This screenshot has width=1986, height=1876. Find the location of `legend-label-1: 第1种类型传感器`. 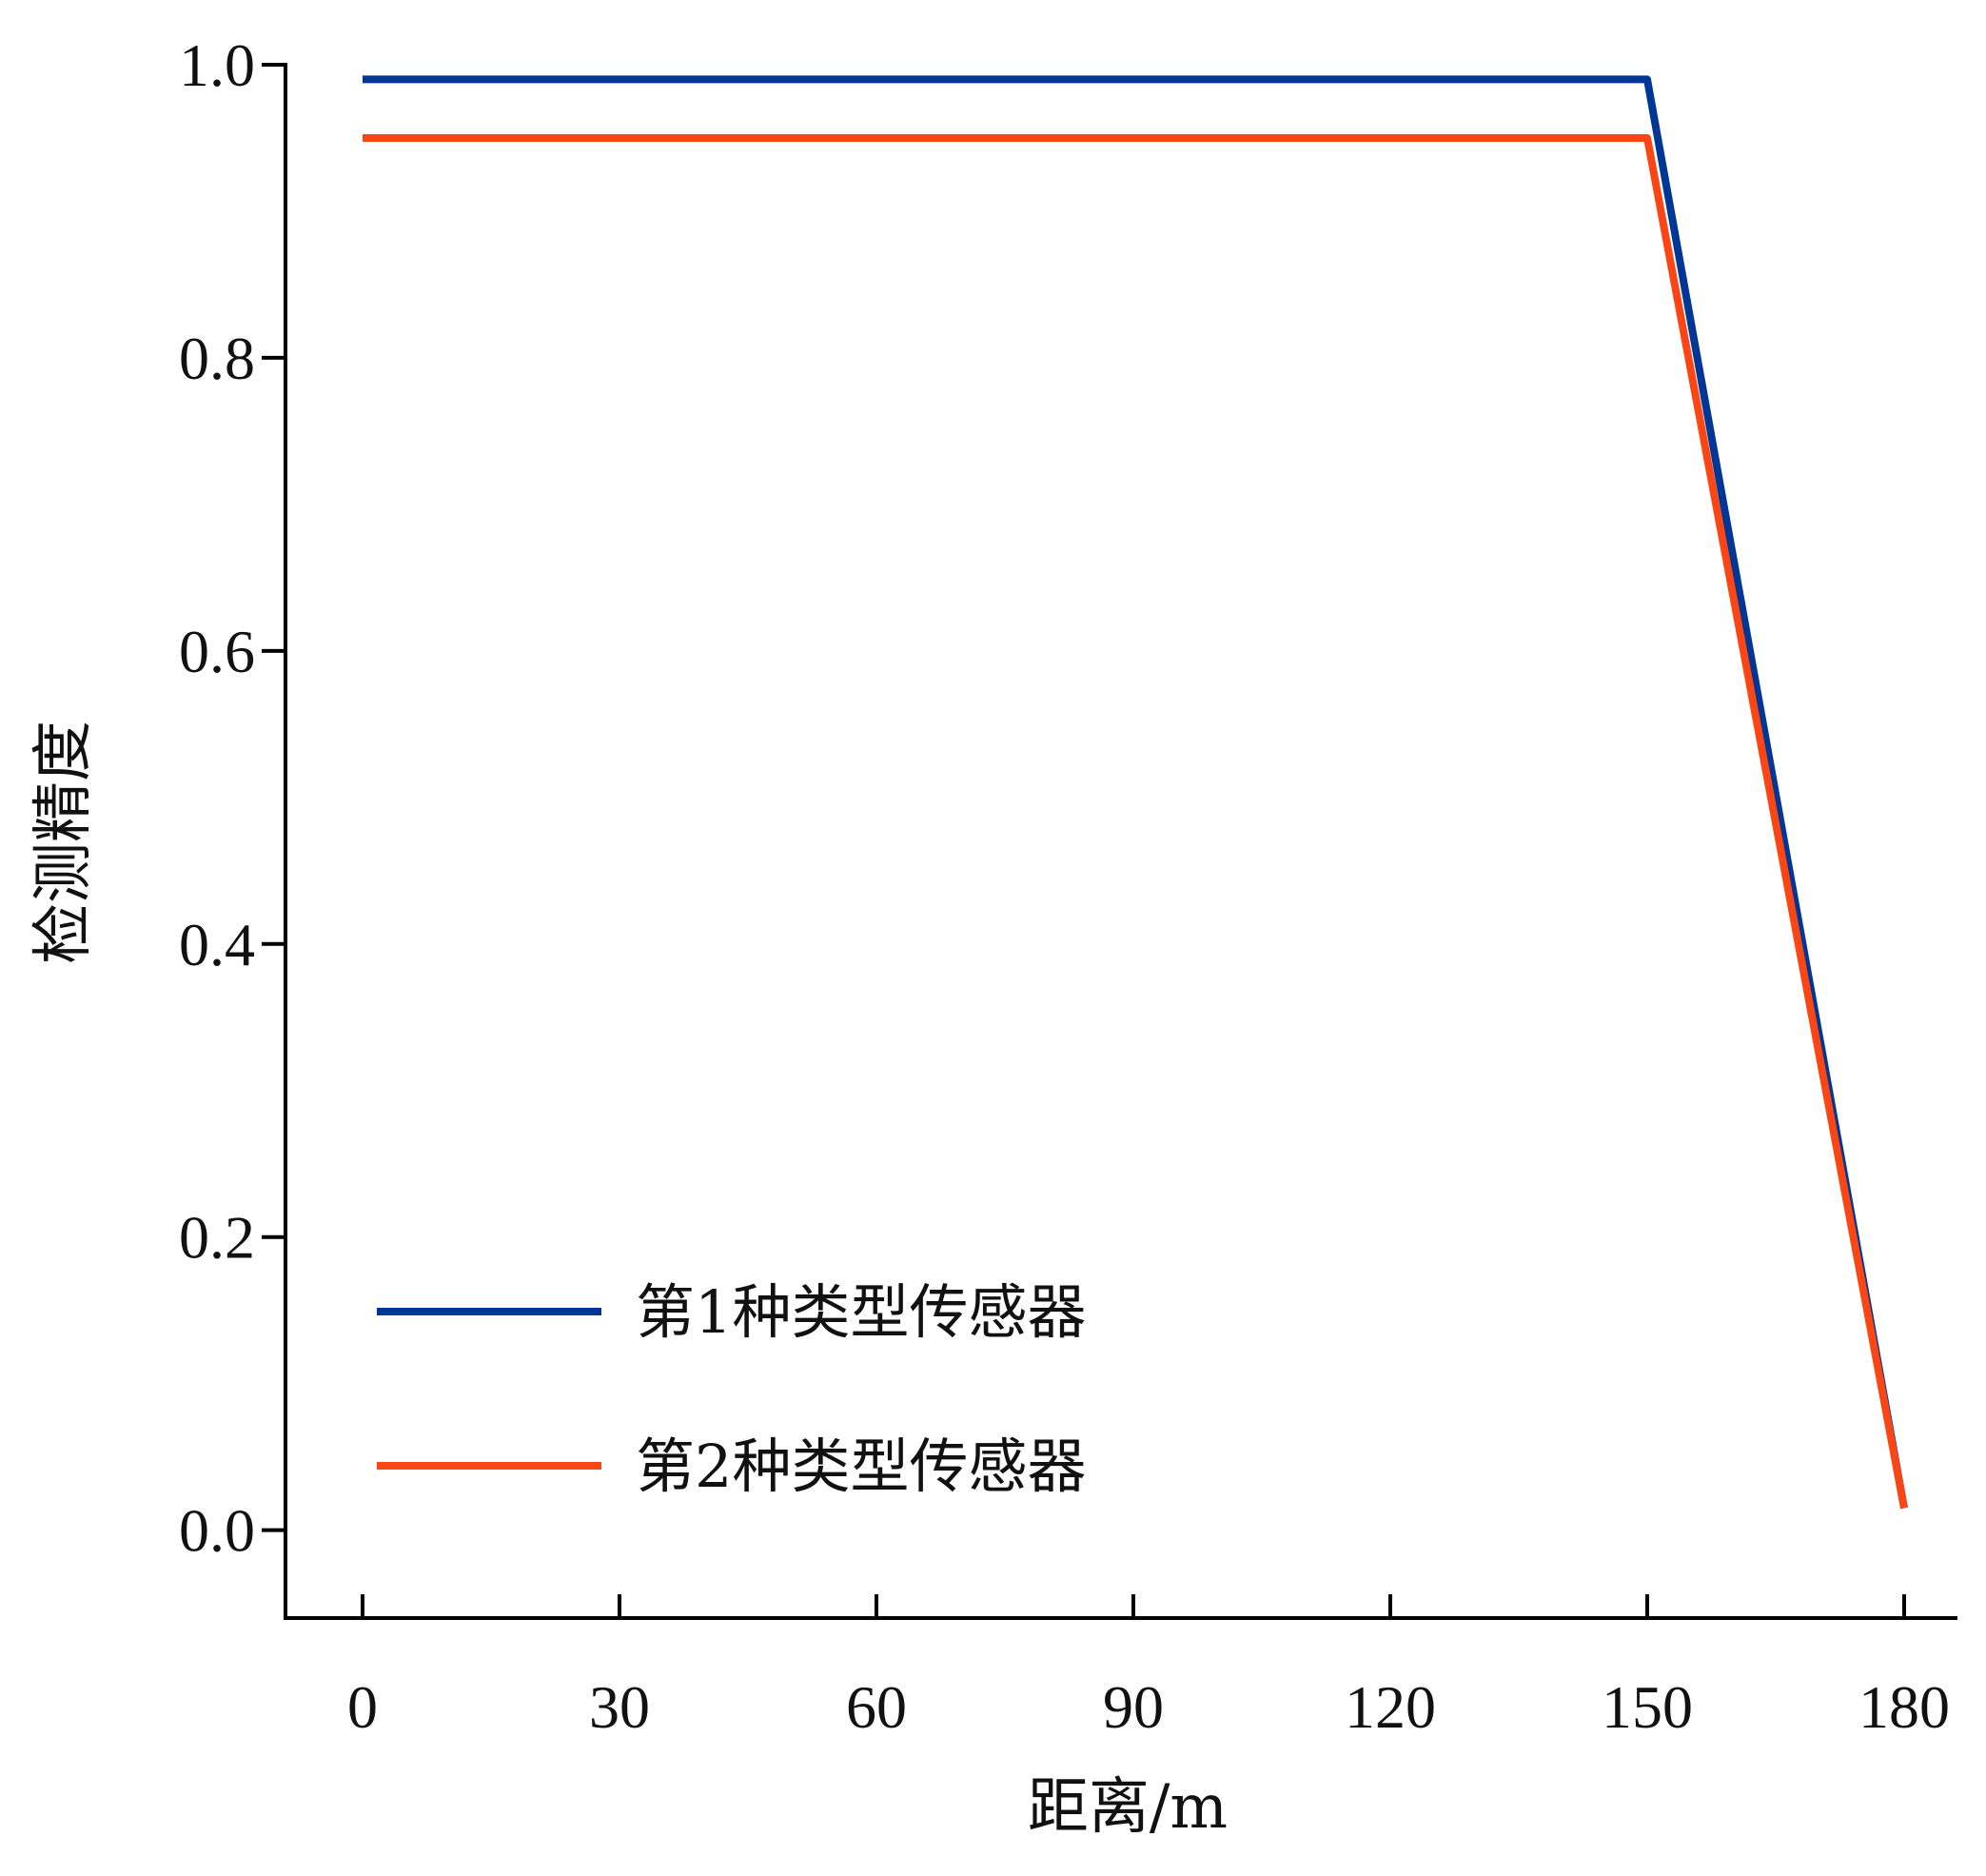

legend-label-1: 第1种类型传感器 is located at coordinates (861, 1312).